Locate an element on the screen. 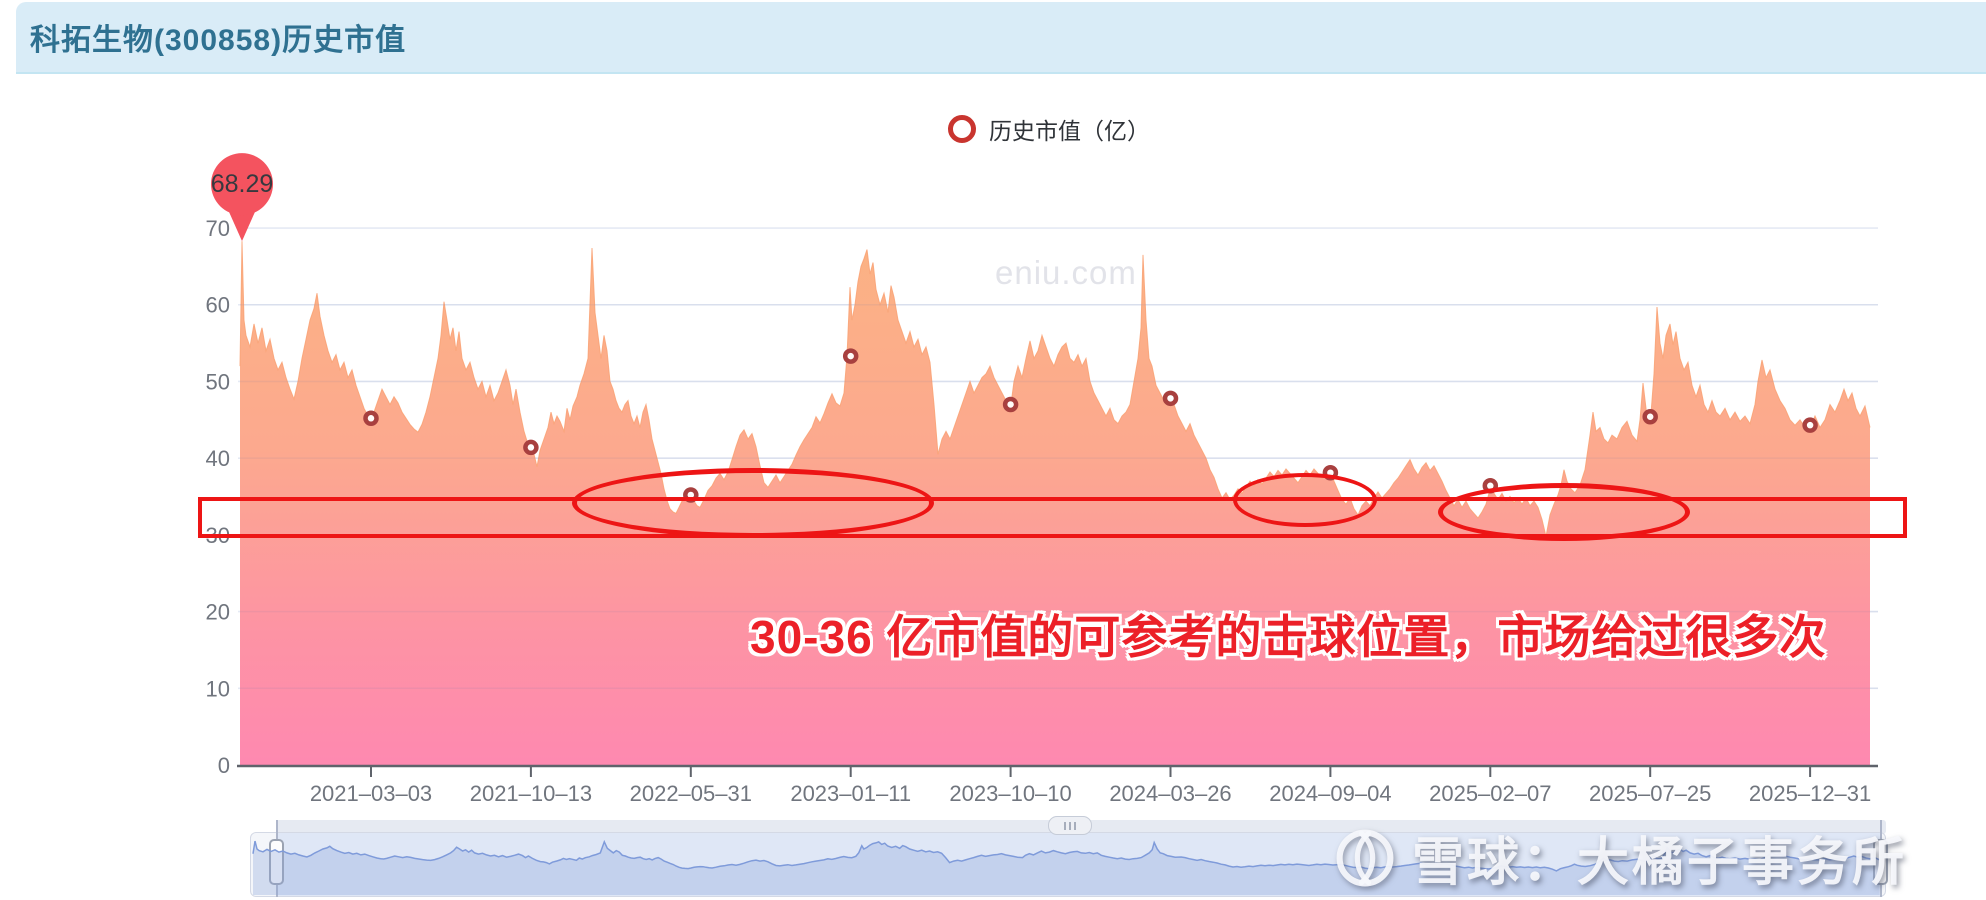  y-axis-label: 0 is located at coordinates (224, 765).